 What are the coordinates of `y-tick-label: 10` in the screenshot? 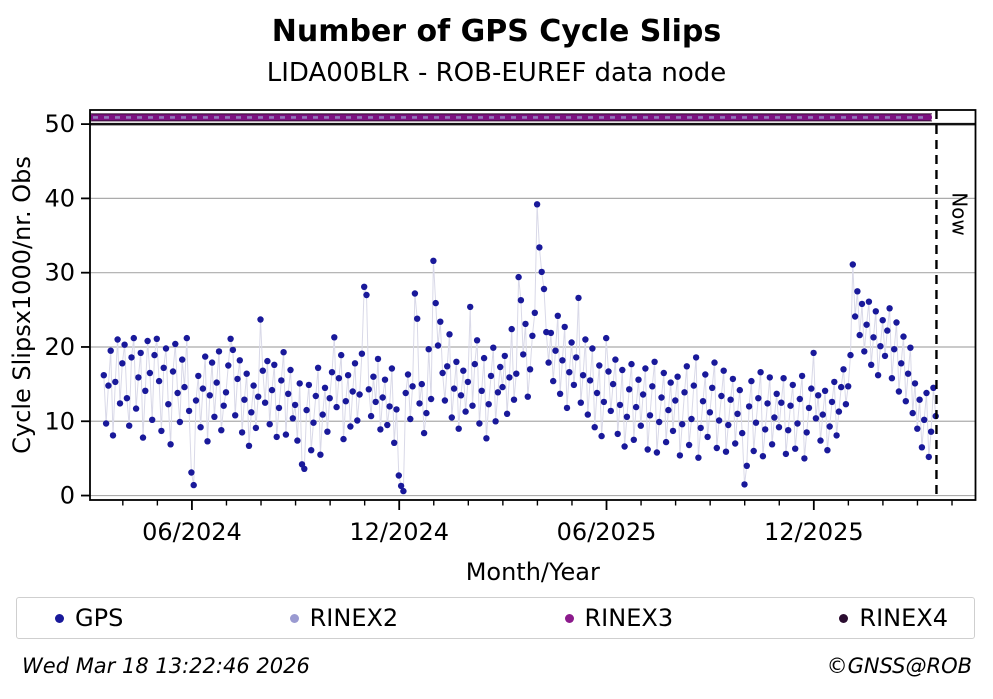 It's located at (59, 421).